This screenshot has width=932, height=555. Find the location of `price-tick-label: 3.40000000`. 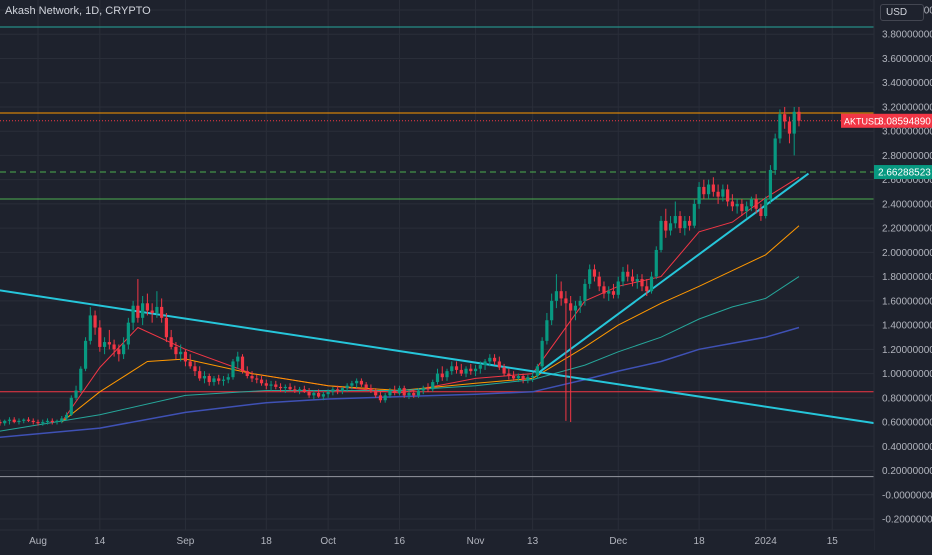

price-tick-label: 3.40000000 is located at coordinates (907, 83).